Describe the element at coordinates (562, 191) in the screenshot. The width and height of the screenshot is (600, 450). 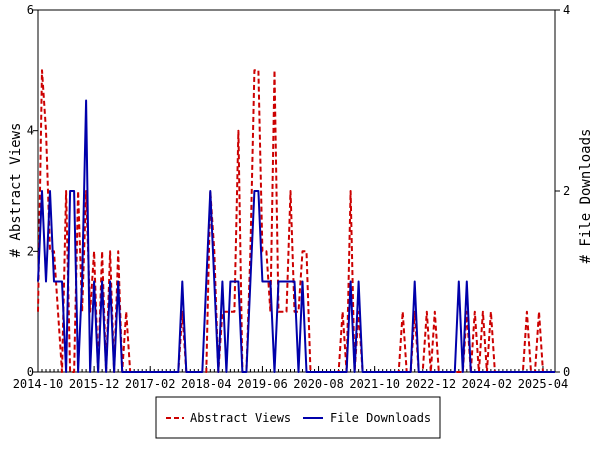
I see `y-right-ticks: 0 2 4` at that location.